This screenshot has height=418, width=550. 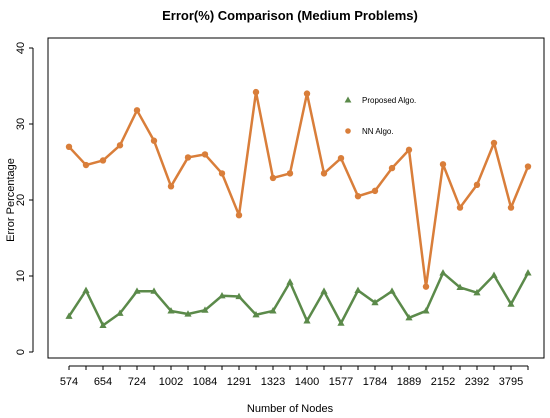 I want to click on series-line, so click(x=298, y=299).